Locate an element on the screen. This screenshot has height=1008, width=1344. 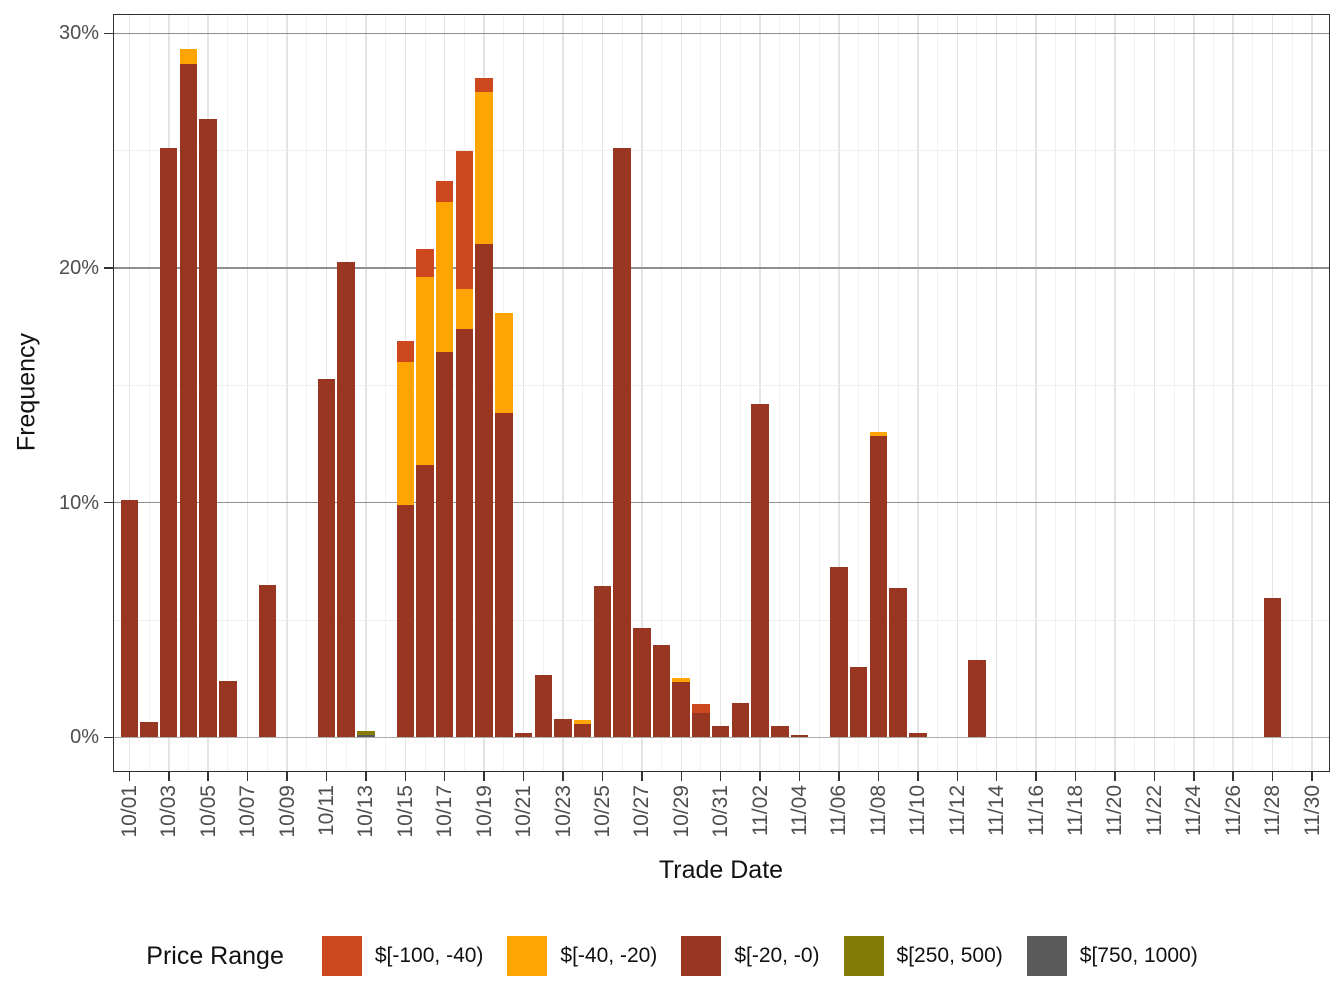
legend-item: $[750, 1000) is located at coordinates (1112, 956).